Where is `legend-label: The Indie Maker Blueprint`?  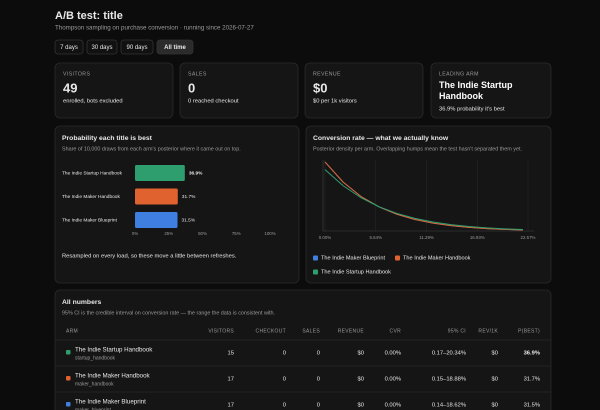
legend-label: The Indie Maker Blueprint is located at coordinates (353, 258).